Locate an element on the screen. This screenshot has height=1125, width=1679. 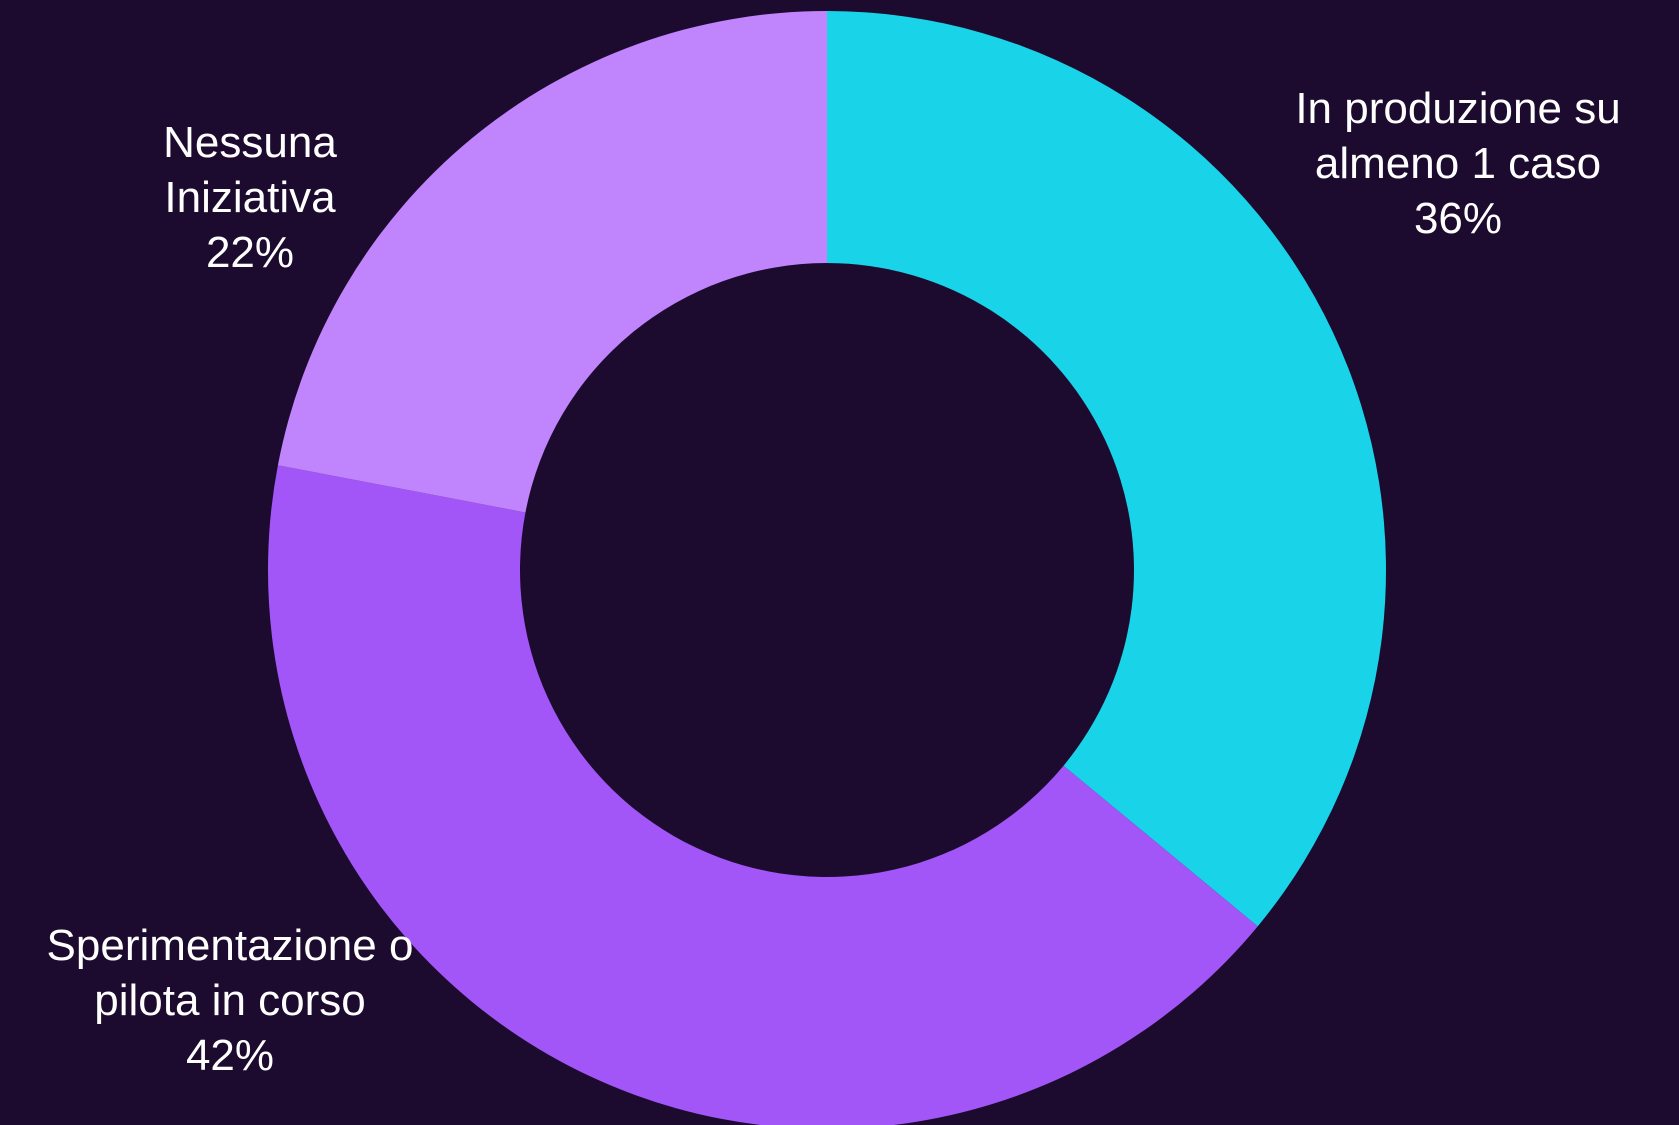
slice-label-1: In produzione su almeno 1 caso 36% is located at coordinates (1457, 163).